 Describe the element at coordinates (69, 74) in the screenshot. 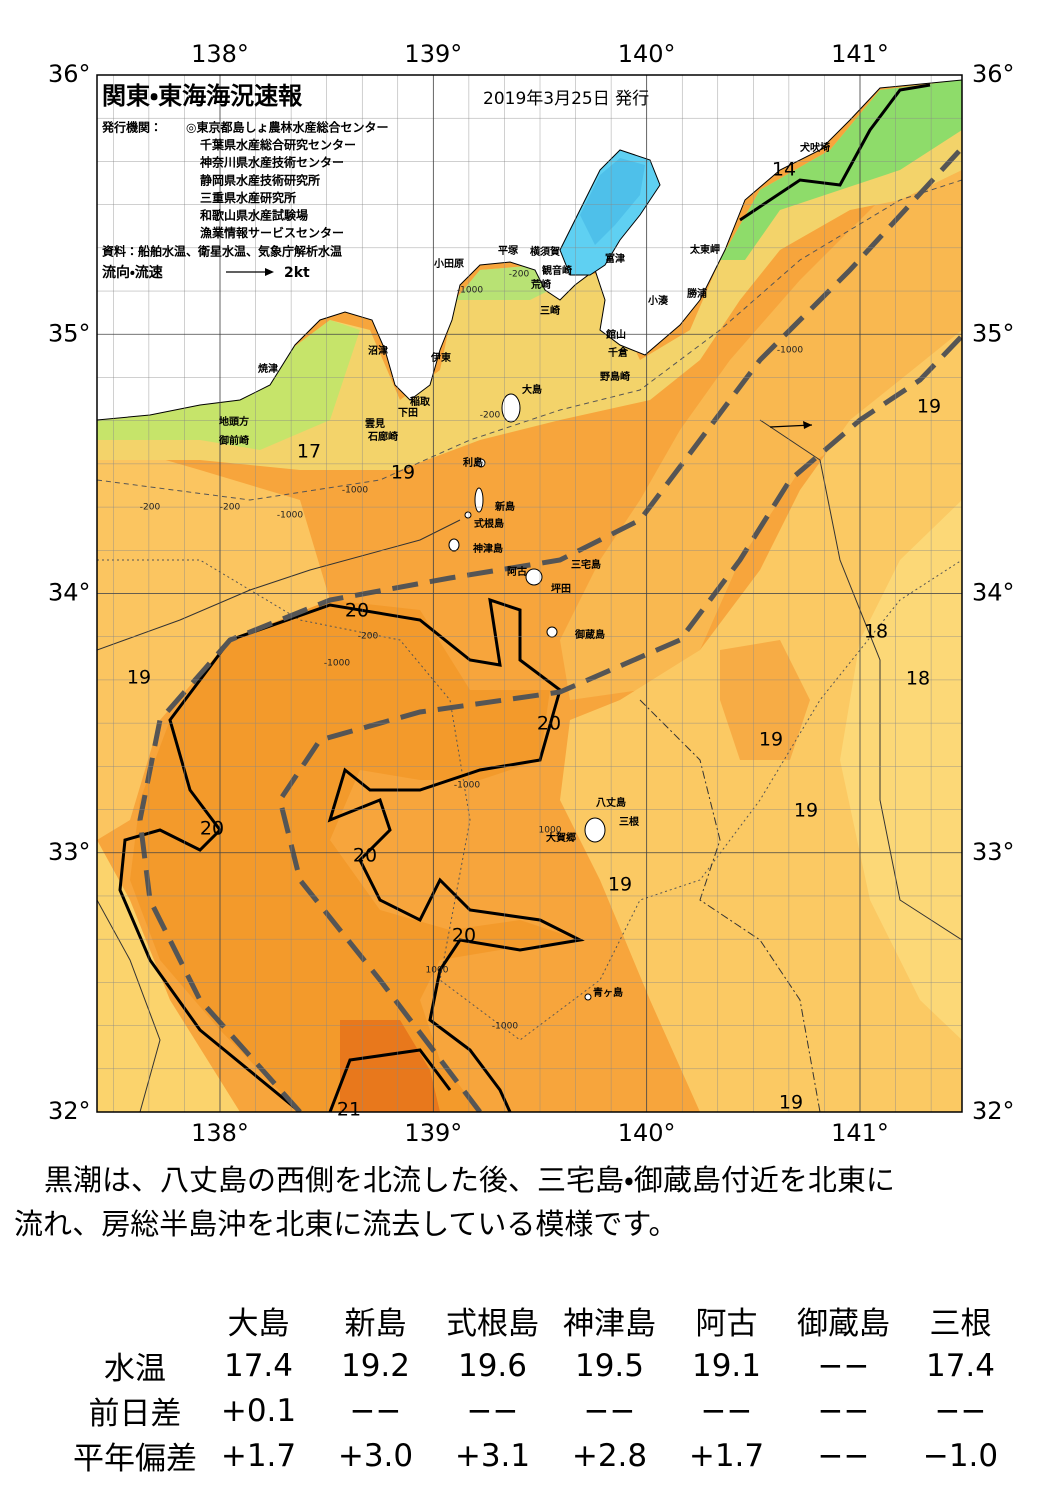

I see `lat-tick-label: 36°` at that location.